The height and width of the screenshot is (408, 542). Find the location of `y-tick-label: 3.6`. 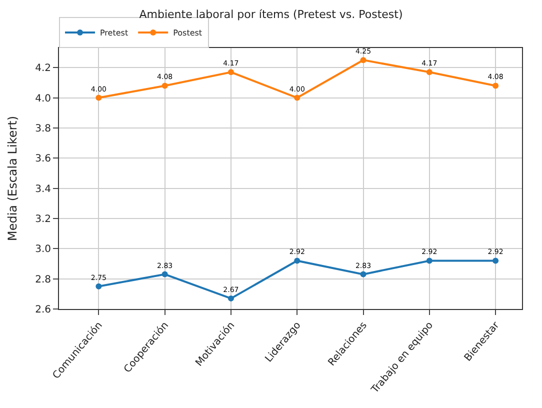

y-tick-label: 3.6 is located at coordinates (43, 159).